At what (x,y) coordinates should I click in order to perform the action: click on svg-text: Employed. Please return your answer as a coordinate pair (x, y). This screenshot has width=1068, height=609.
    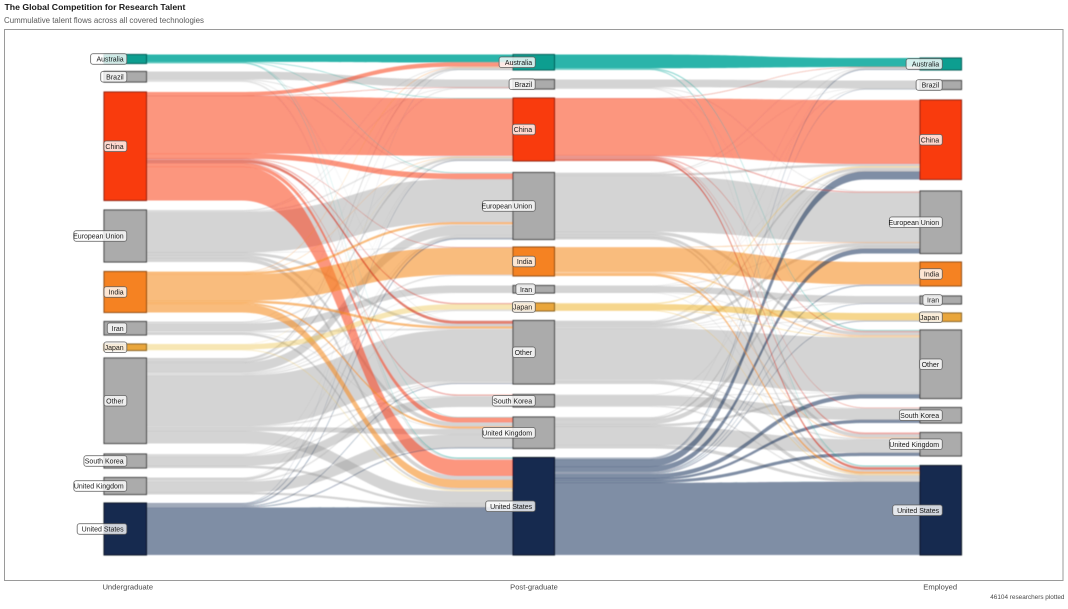
    Looking at the image, I should click on (940, 587).